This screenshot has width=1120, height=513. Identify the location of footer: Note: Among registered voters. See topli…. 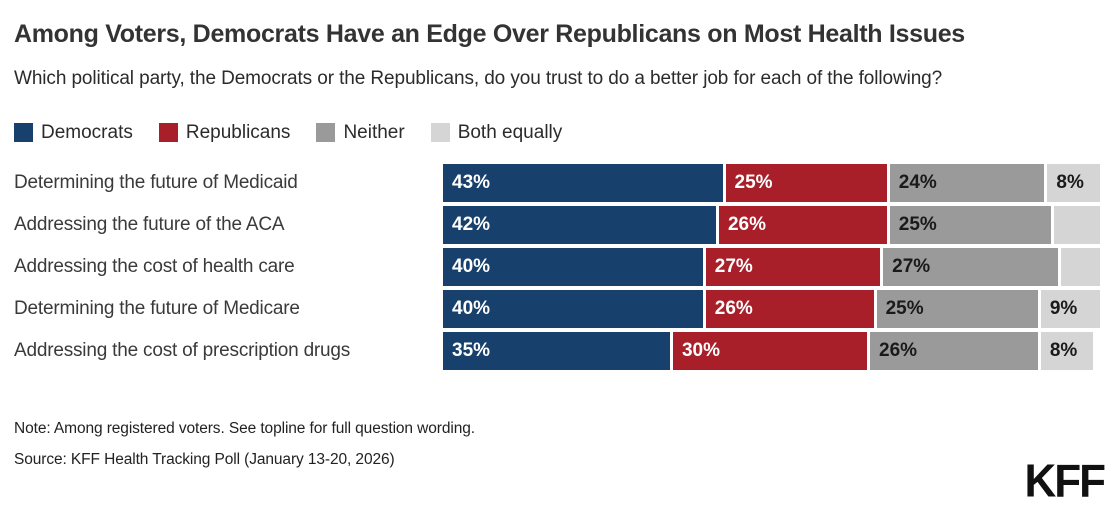
(557, 444).